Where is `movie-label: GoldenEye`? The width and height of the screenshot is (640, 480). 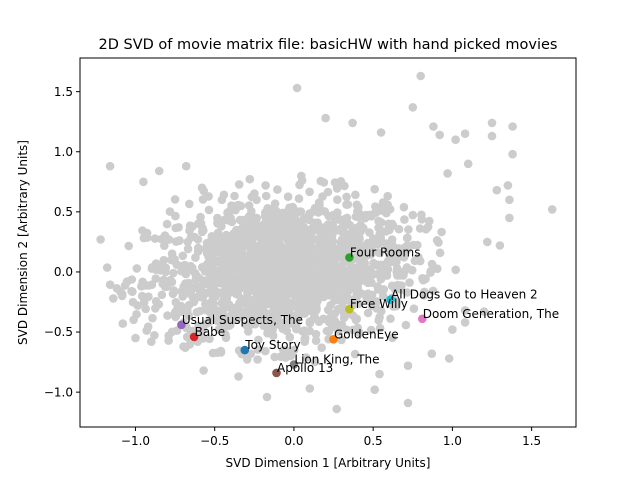
movie-label: GoldenEye is located at coordinates (366, 334).